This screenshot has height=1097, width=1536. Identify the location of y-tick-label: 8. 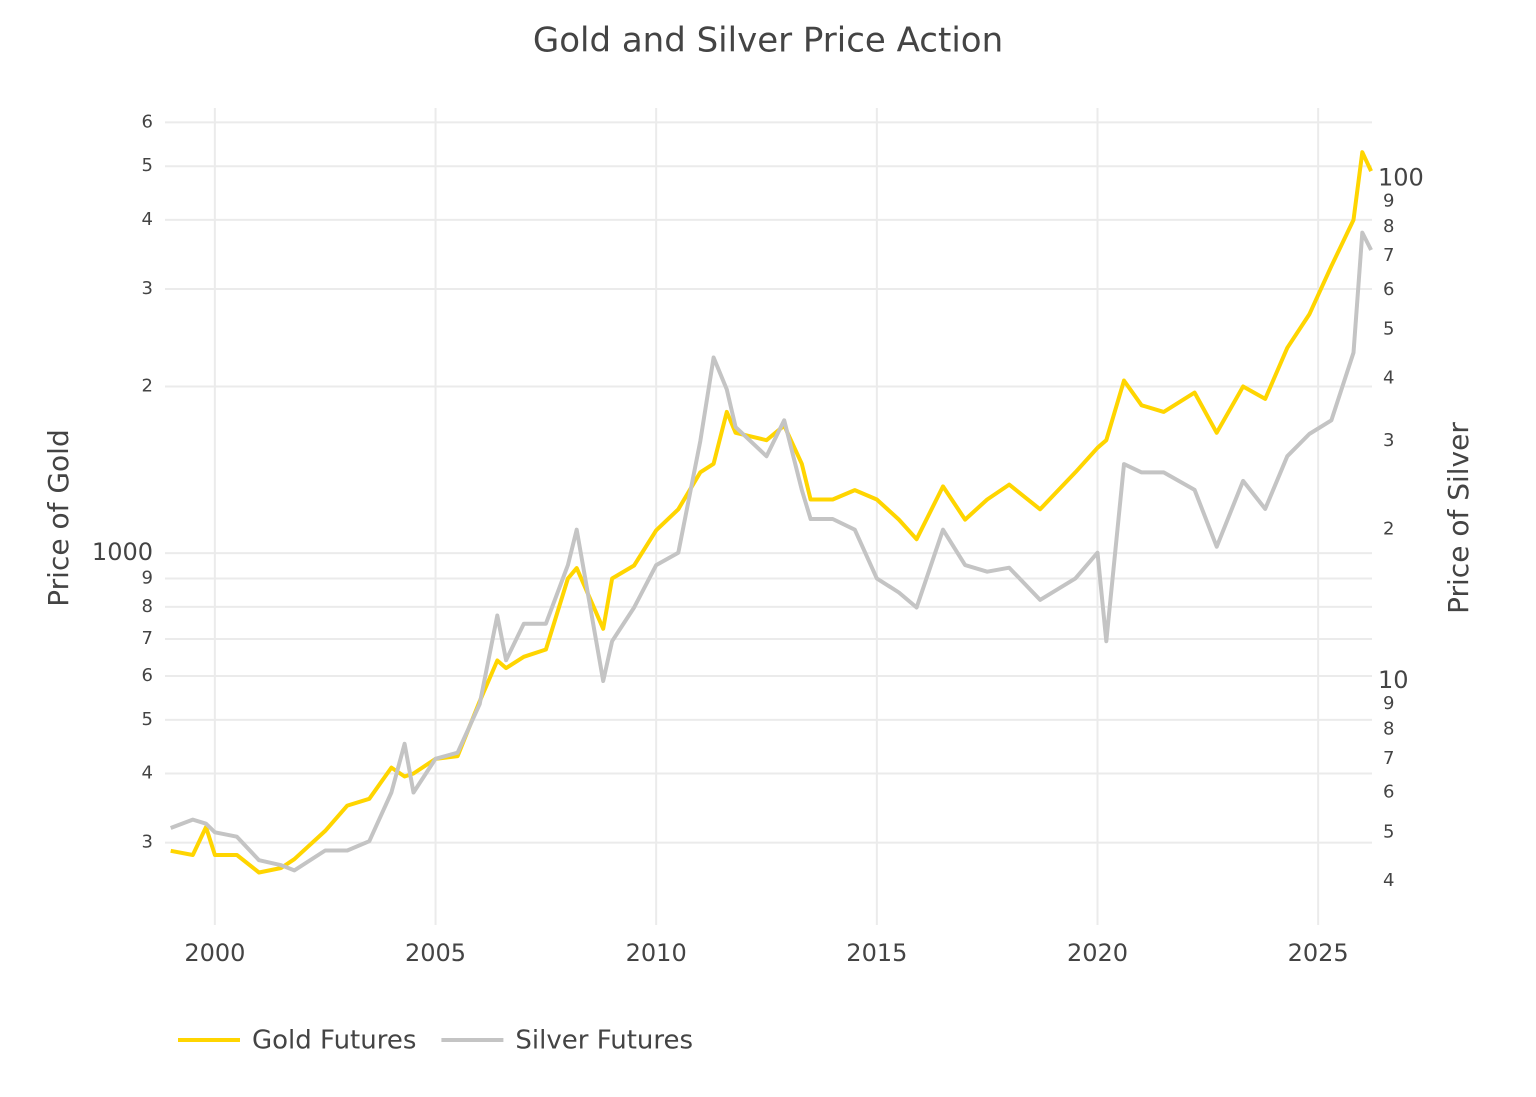
(147, 606).